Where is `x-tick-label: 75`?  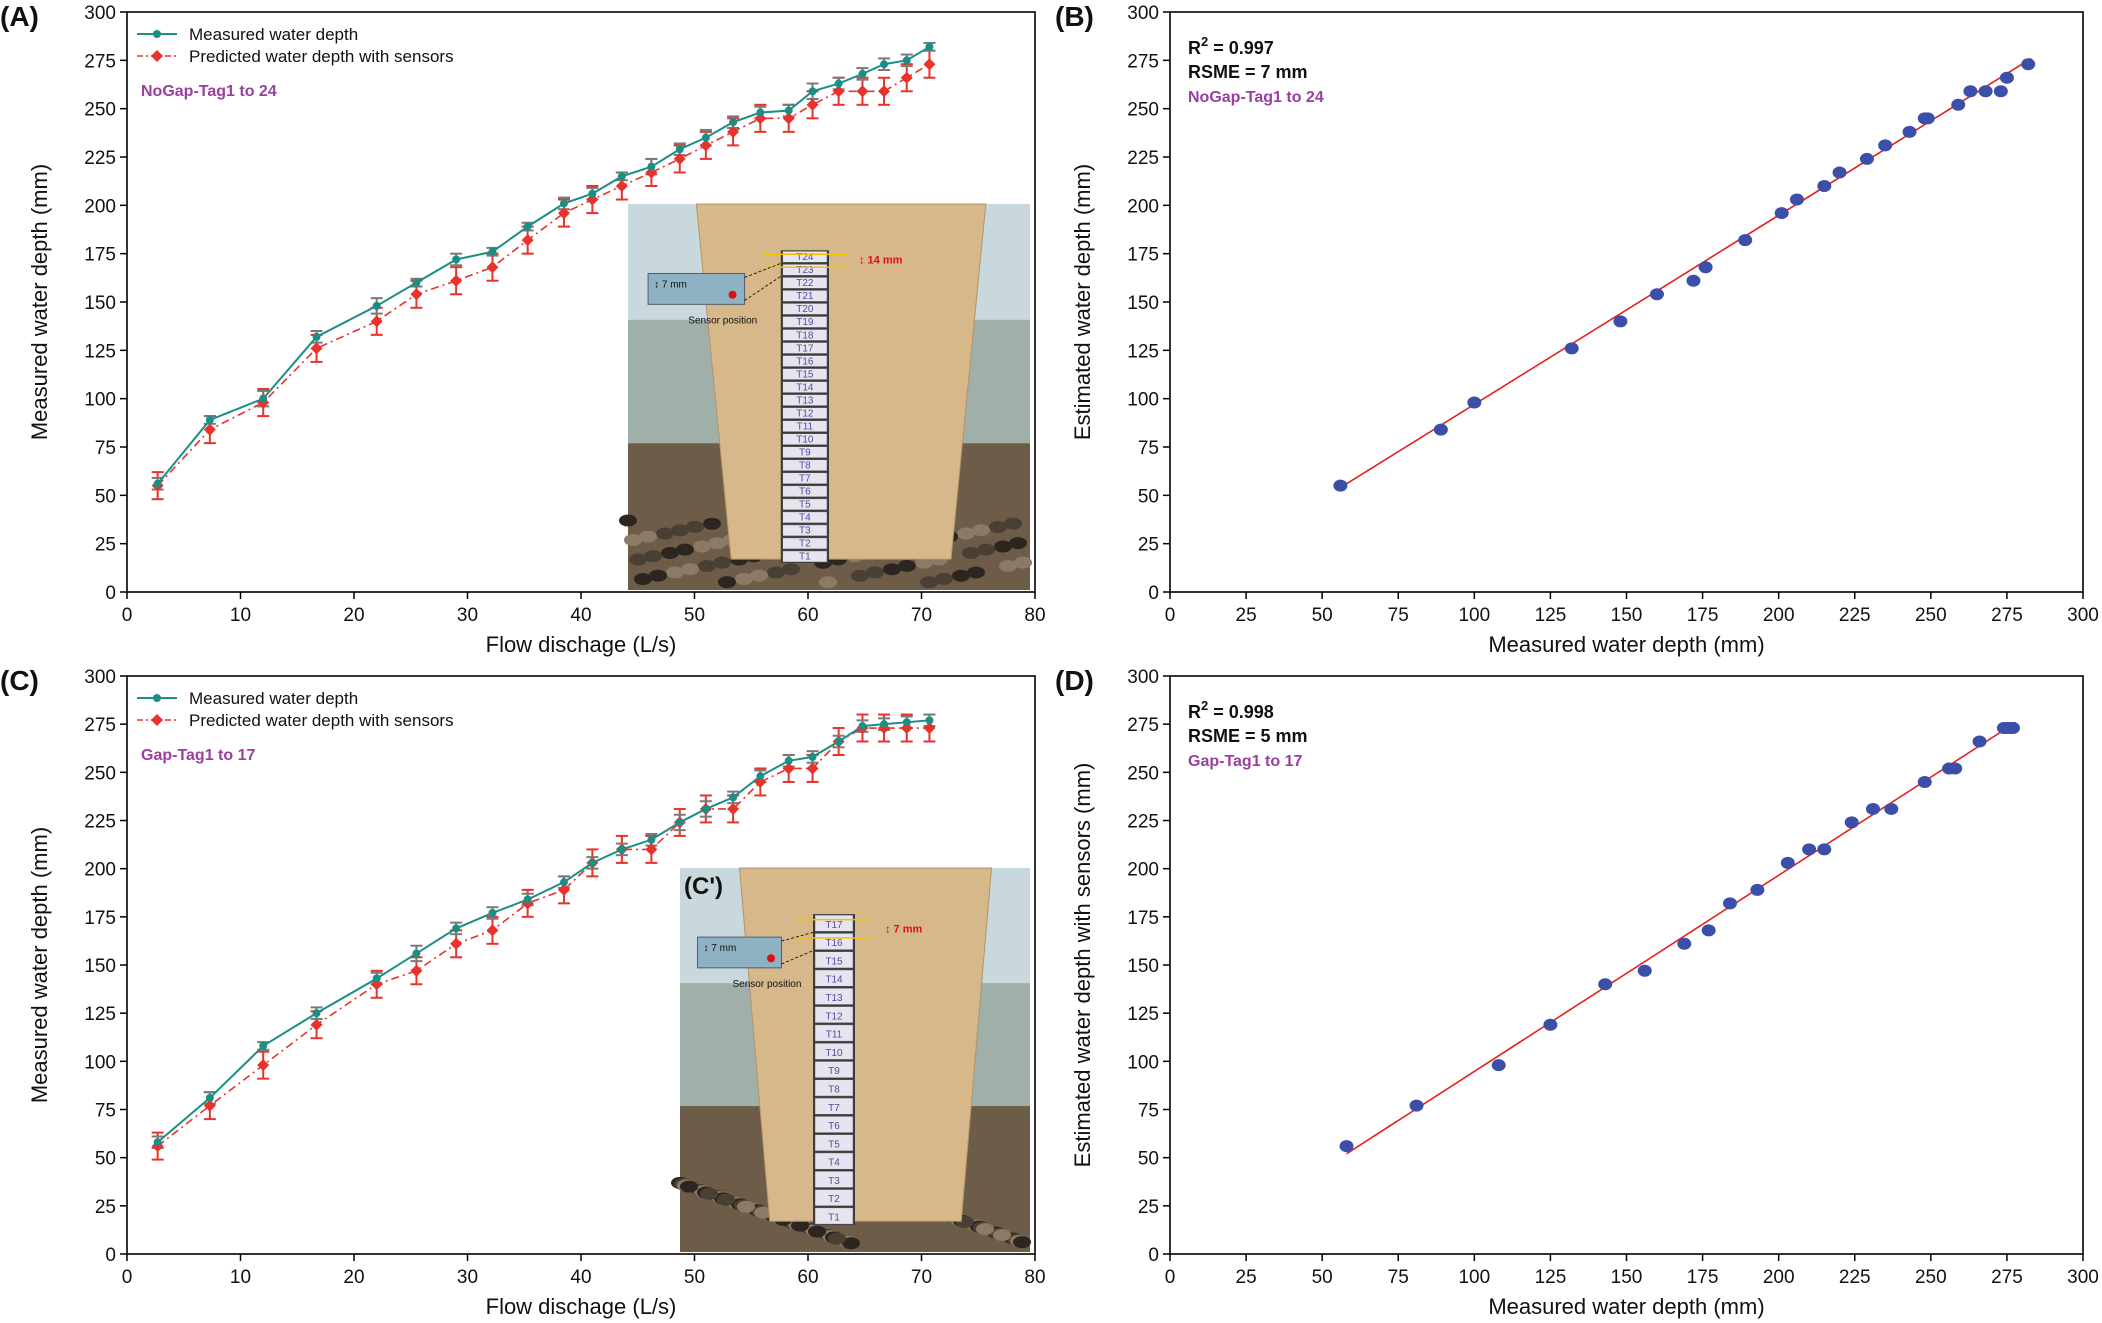
x-tick-label: 75 is located at coordinates (1398, 615).